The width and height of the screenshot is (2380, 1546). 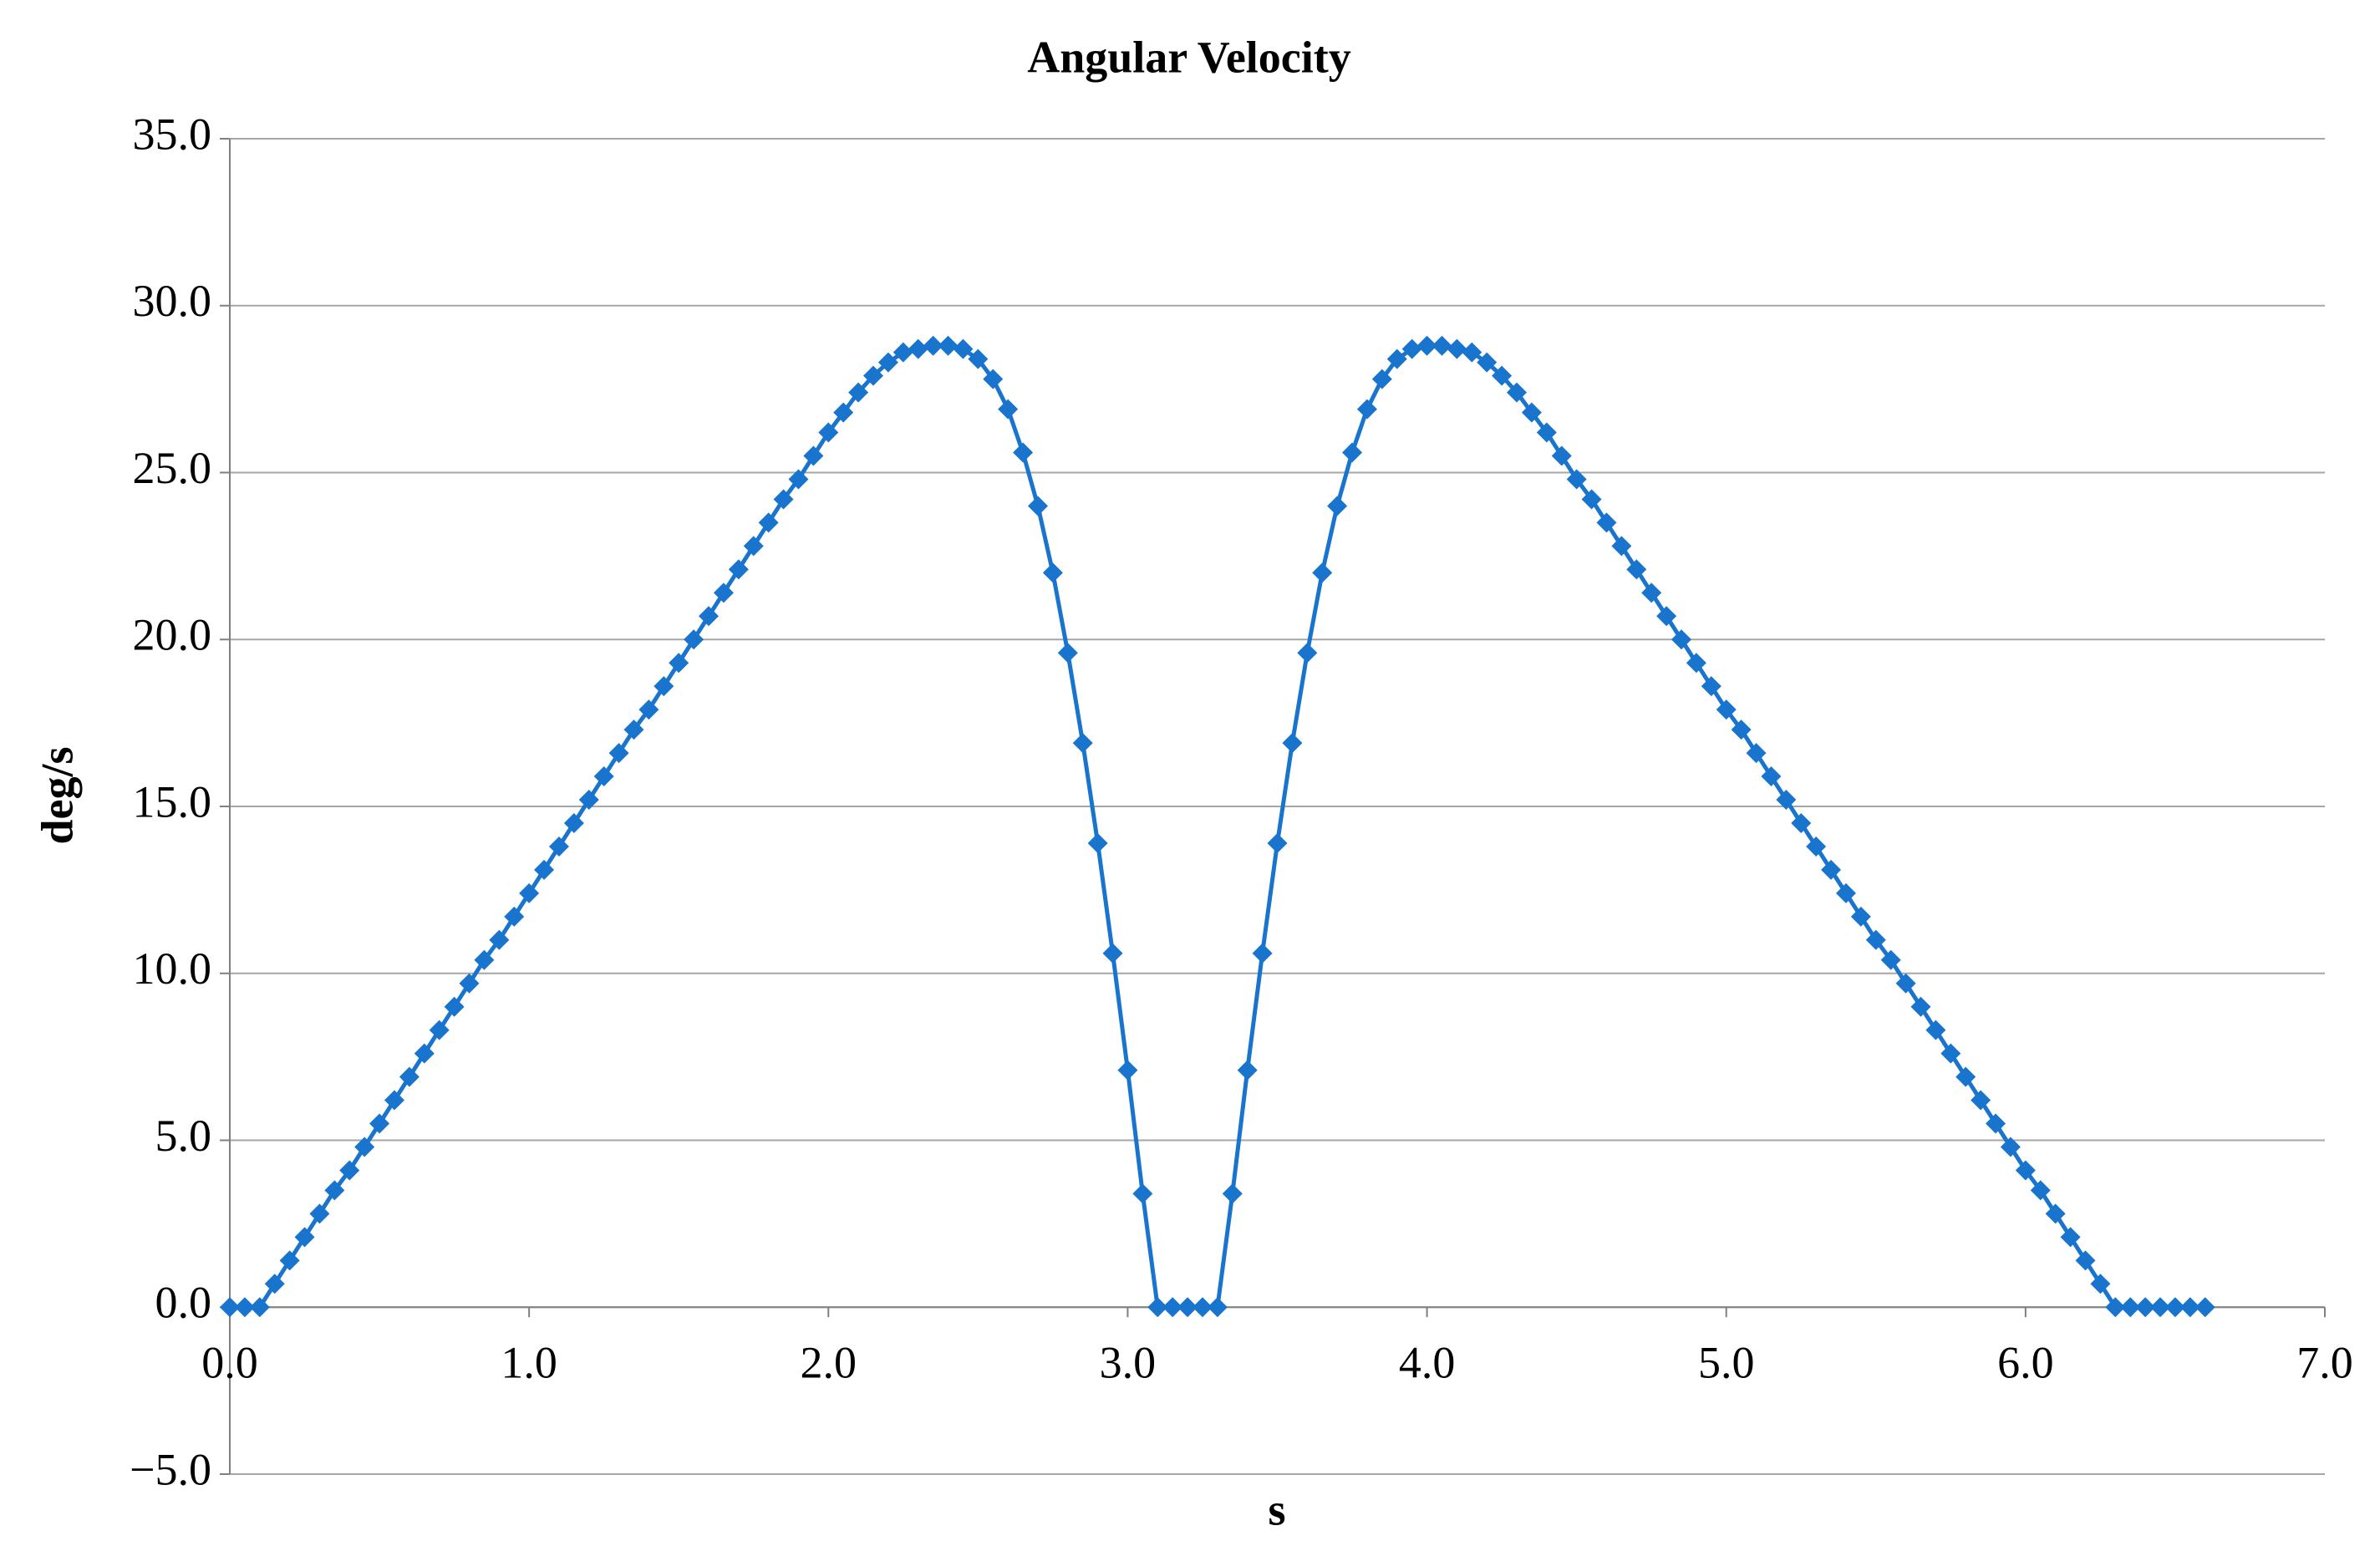 I want to click on x-tick-label: 6.0, so click(x=2025, y=1363).